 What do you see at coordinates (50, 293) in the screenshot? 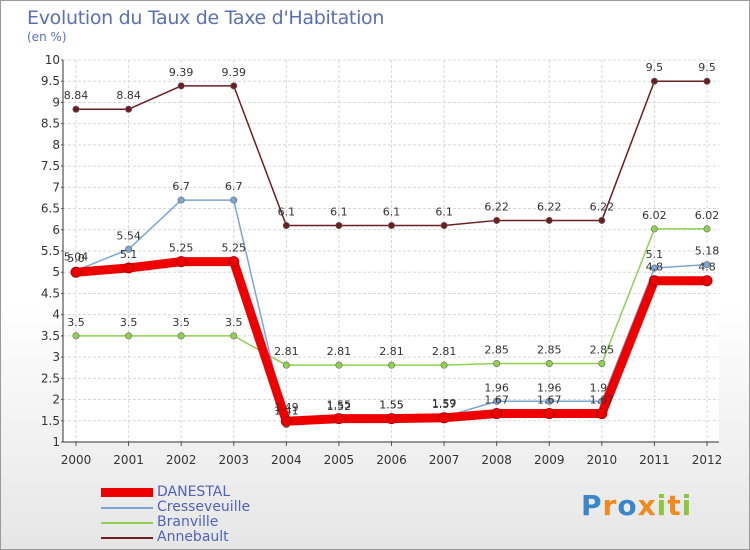
I see `y-tick-label: 4.5` at bounding box center [50, 293].